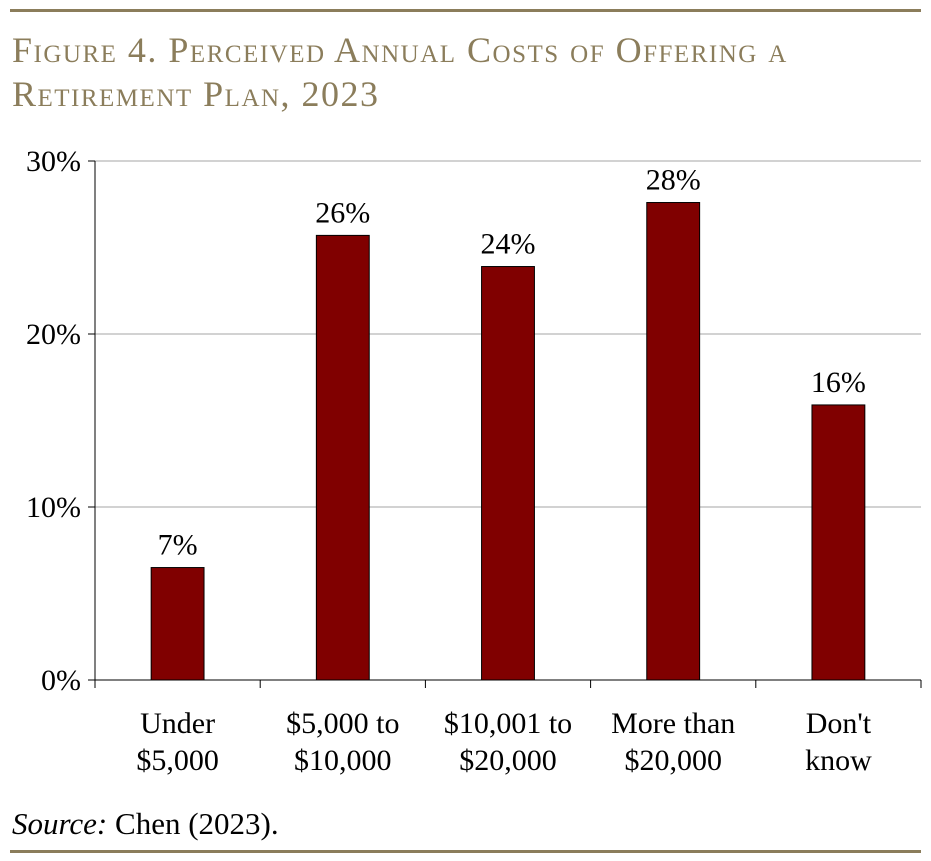 The height and width of the screenshot is (861, 931). What do you see at coordinates (53, 334) in the screenshot?
I see `y-tick-label: 20%` at bounding box center [53, 334].